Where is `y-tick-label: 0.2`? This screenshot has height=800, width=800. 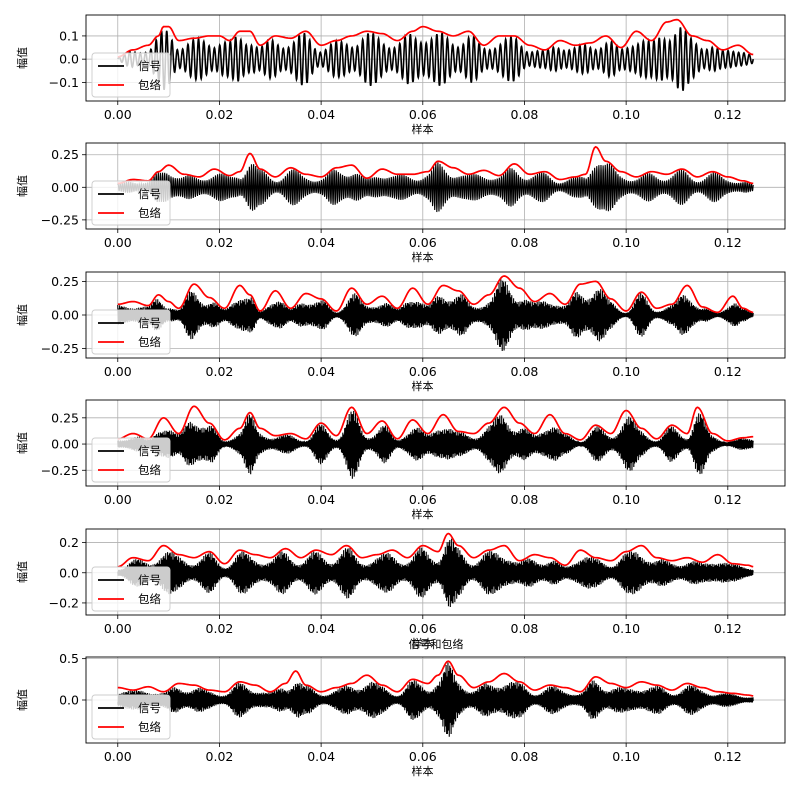
y-tick-label: 0.2 is located at coordinates (69, 542).